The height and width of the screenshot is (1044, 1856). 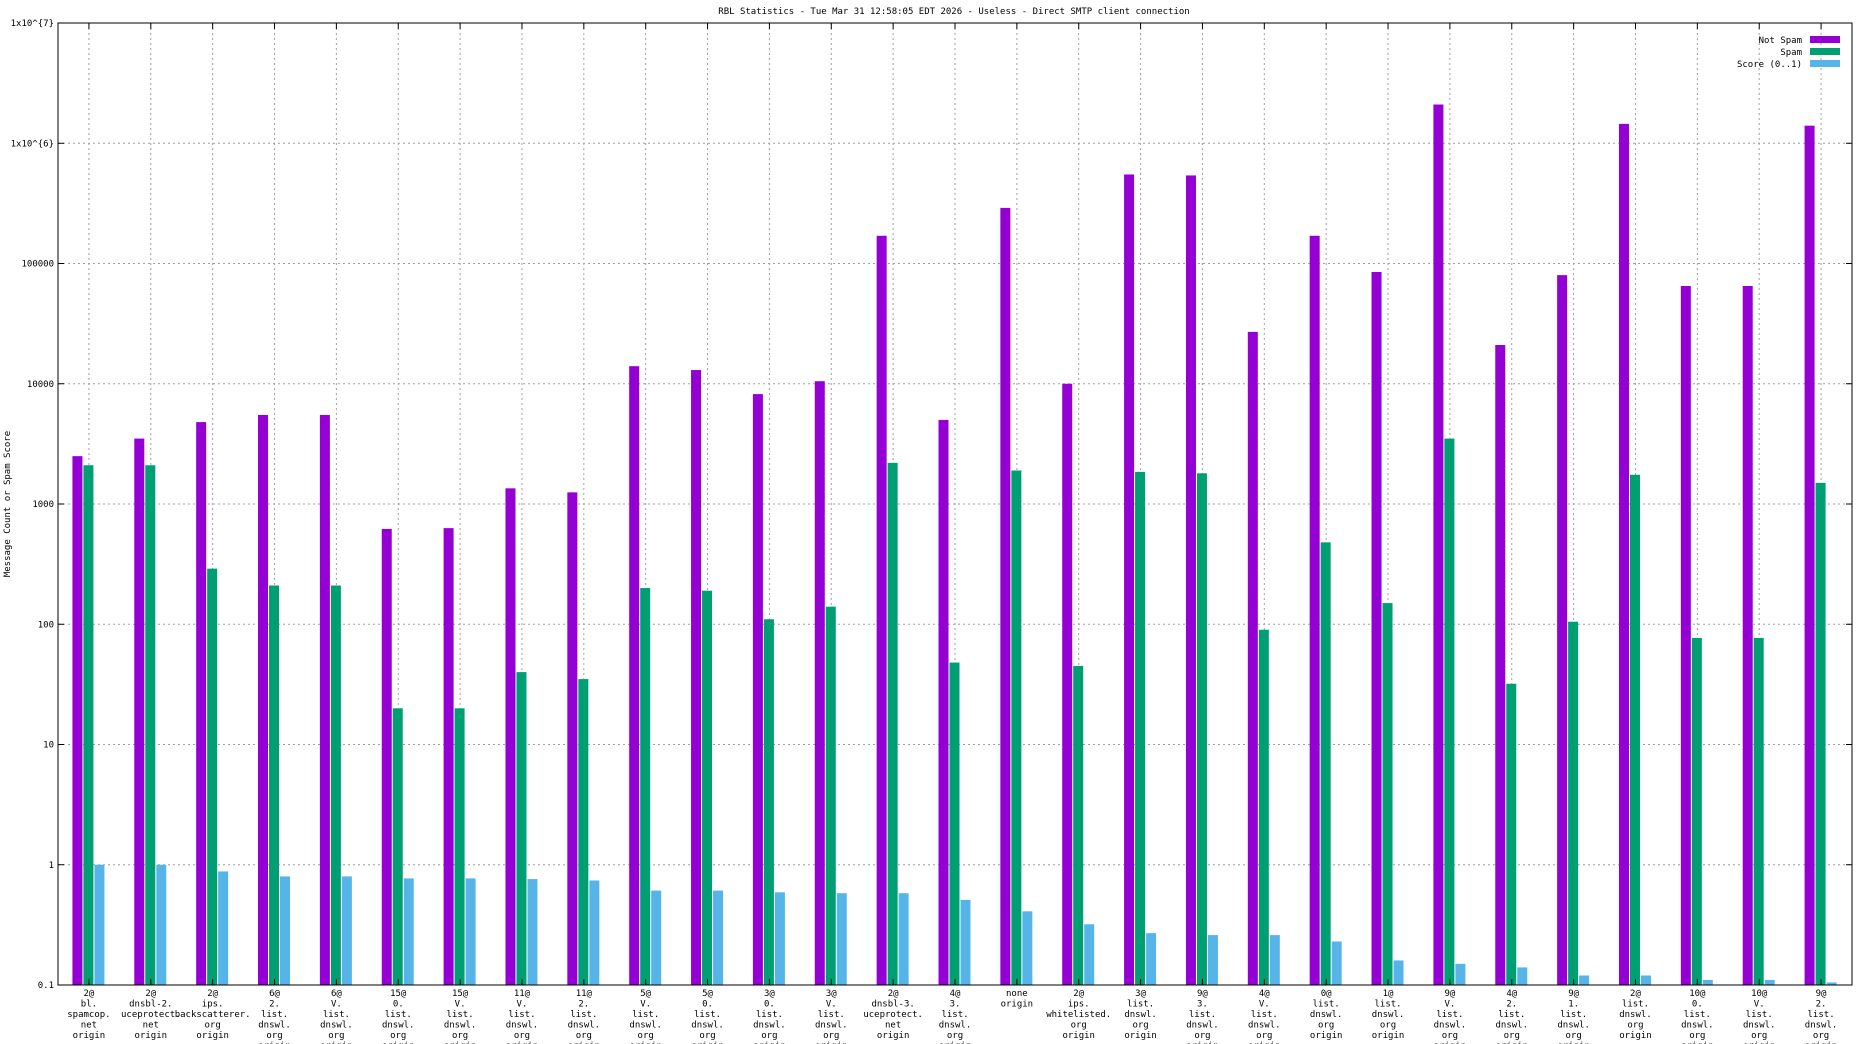 I want to click on x-tick-label-line: spamcop., so click(x=88, y=1015).